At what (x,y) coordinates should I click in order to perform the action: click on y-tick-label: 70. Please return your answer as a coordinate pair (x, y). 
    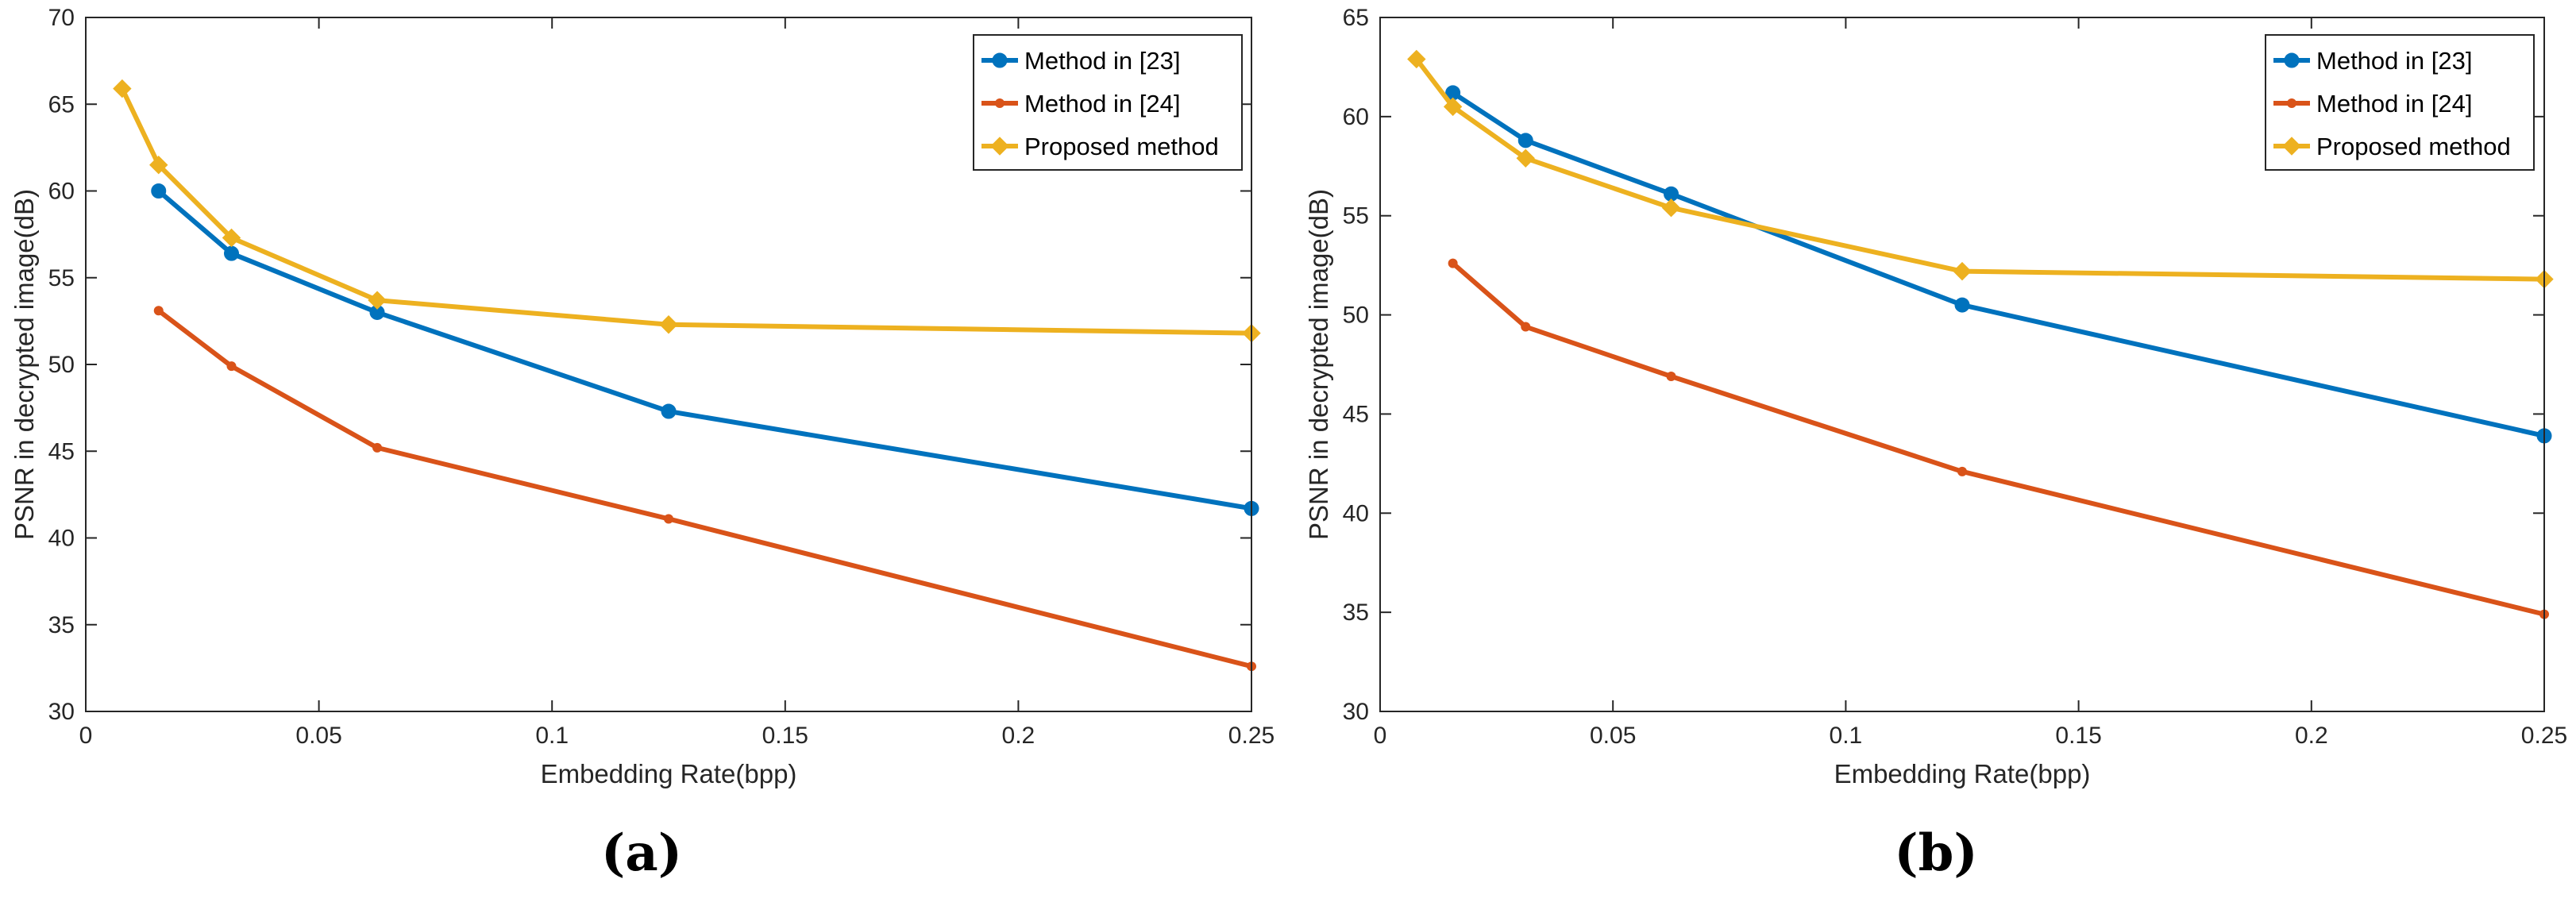
    Looking at the image, I should click on (61, 18).